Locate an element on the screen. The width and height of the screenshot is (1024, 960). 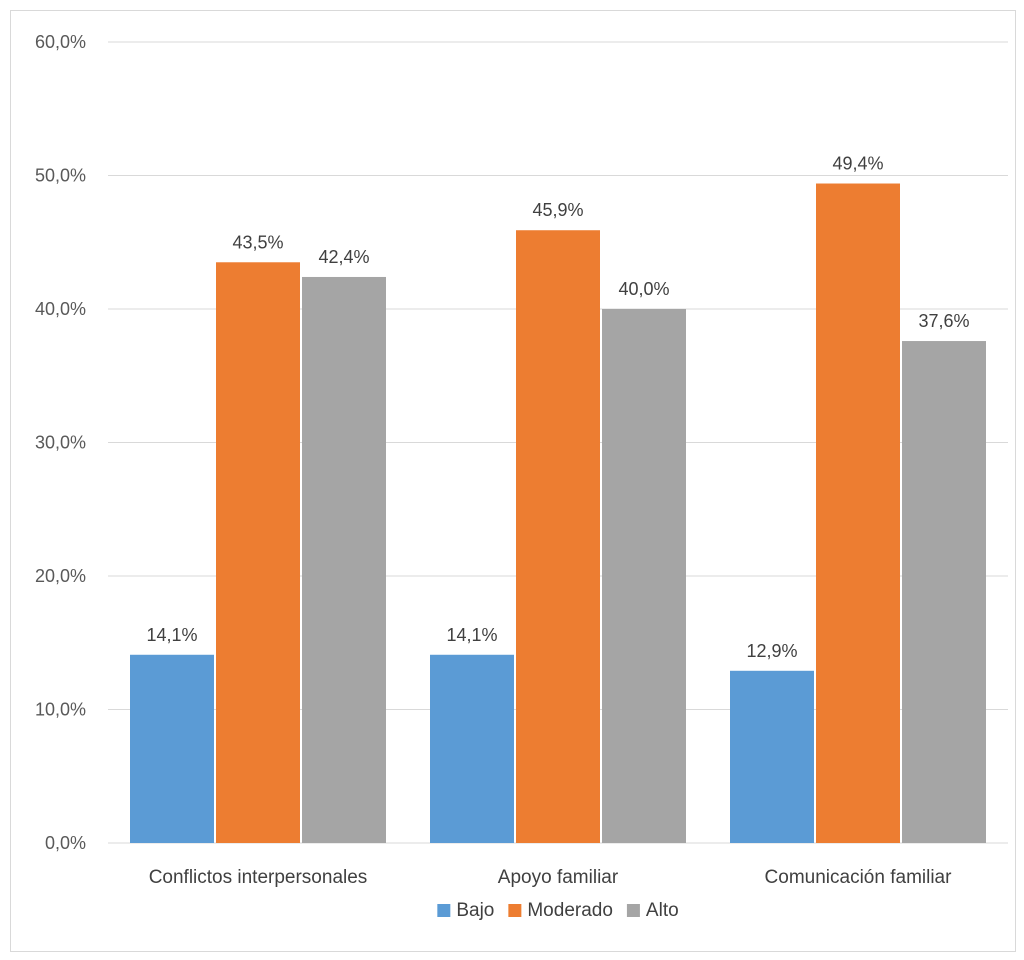
legend-swatch-moderado is located at coordinates (515, 910).